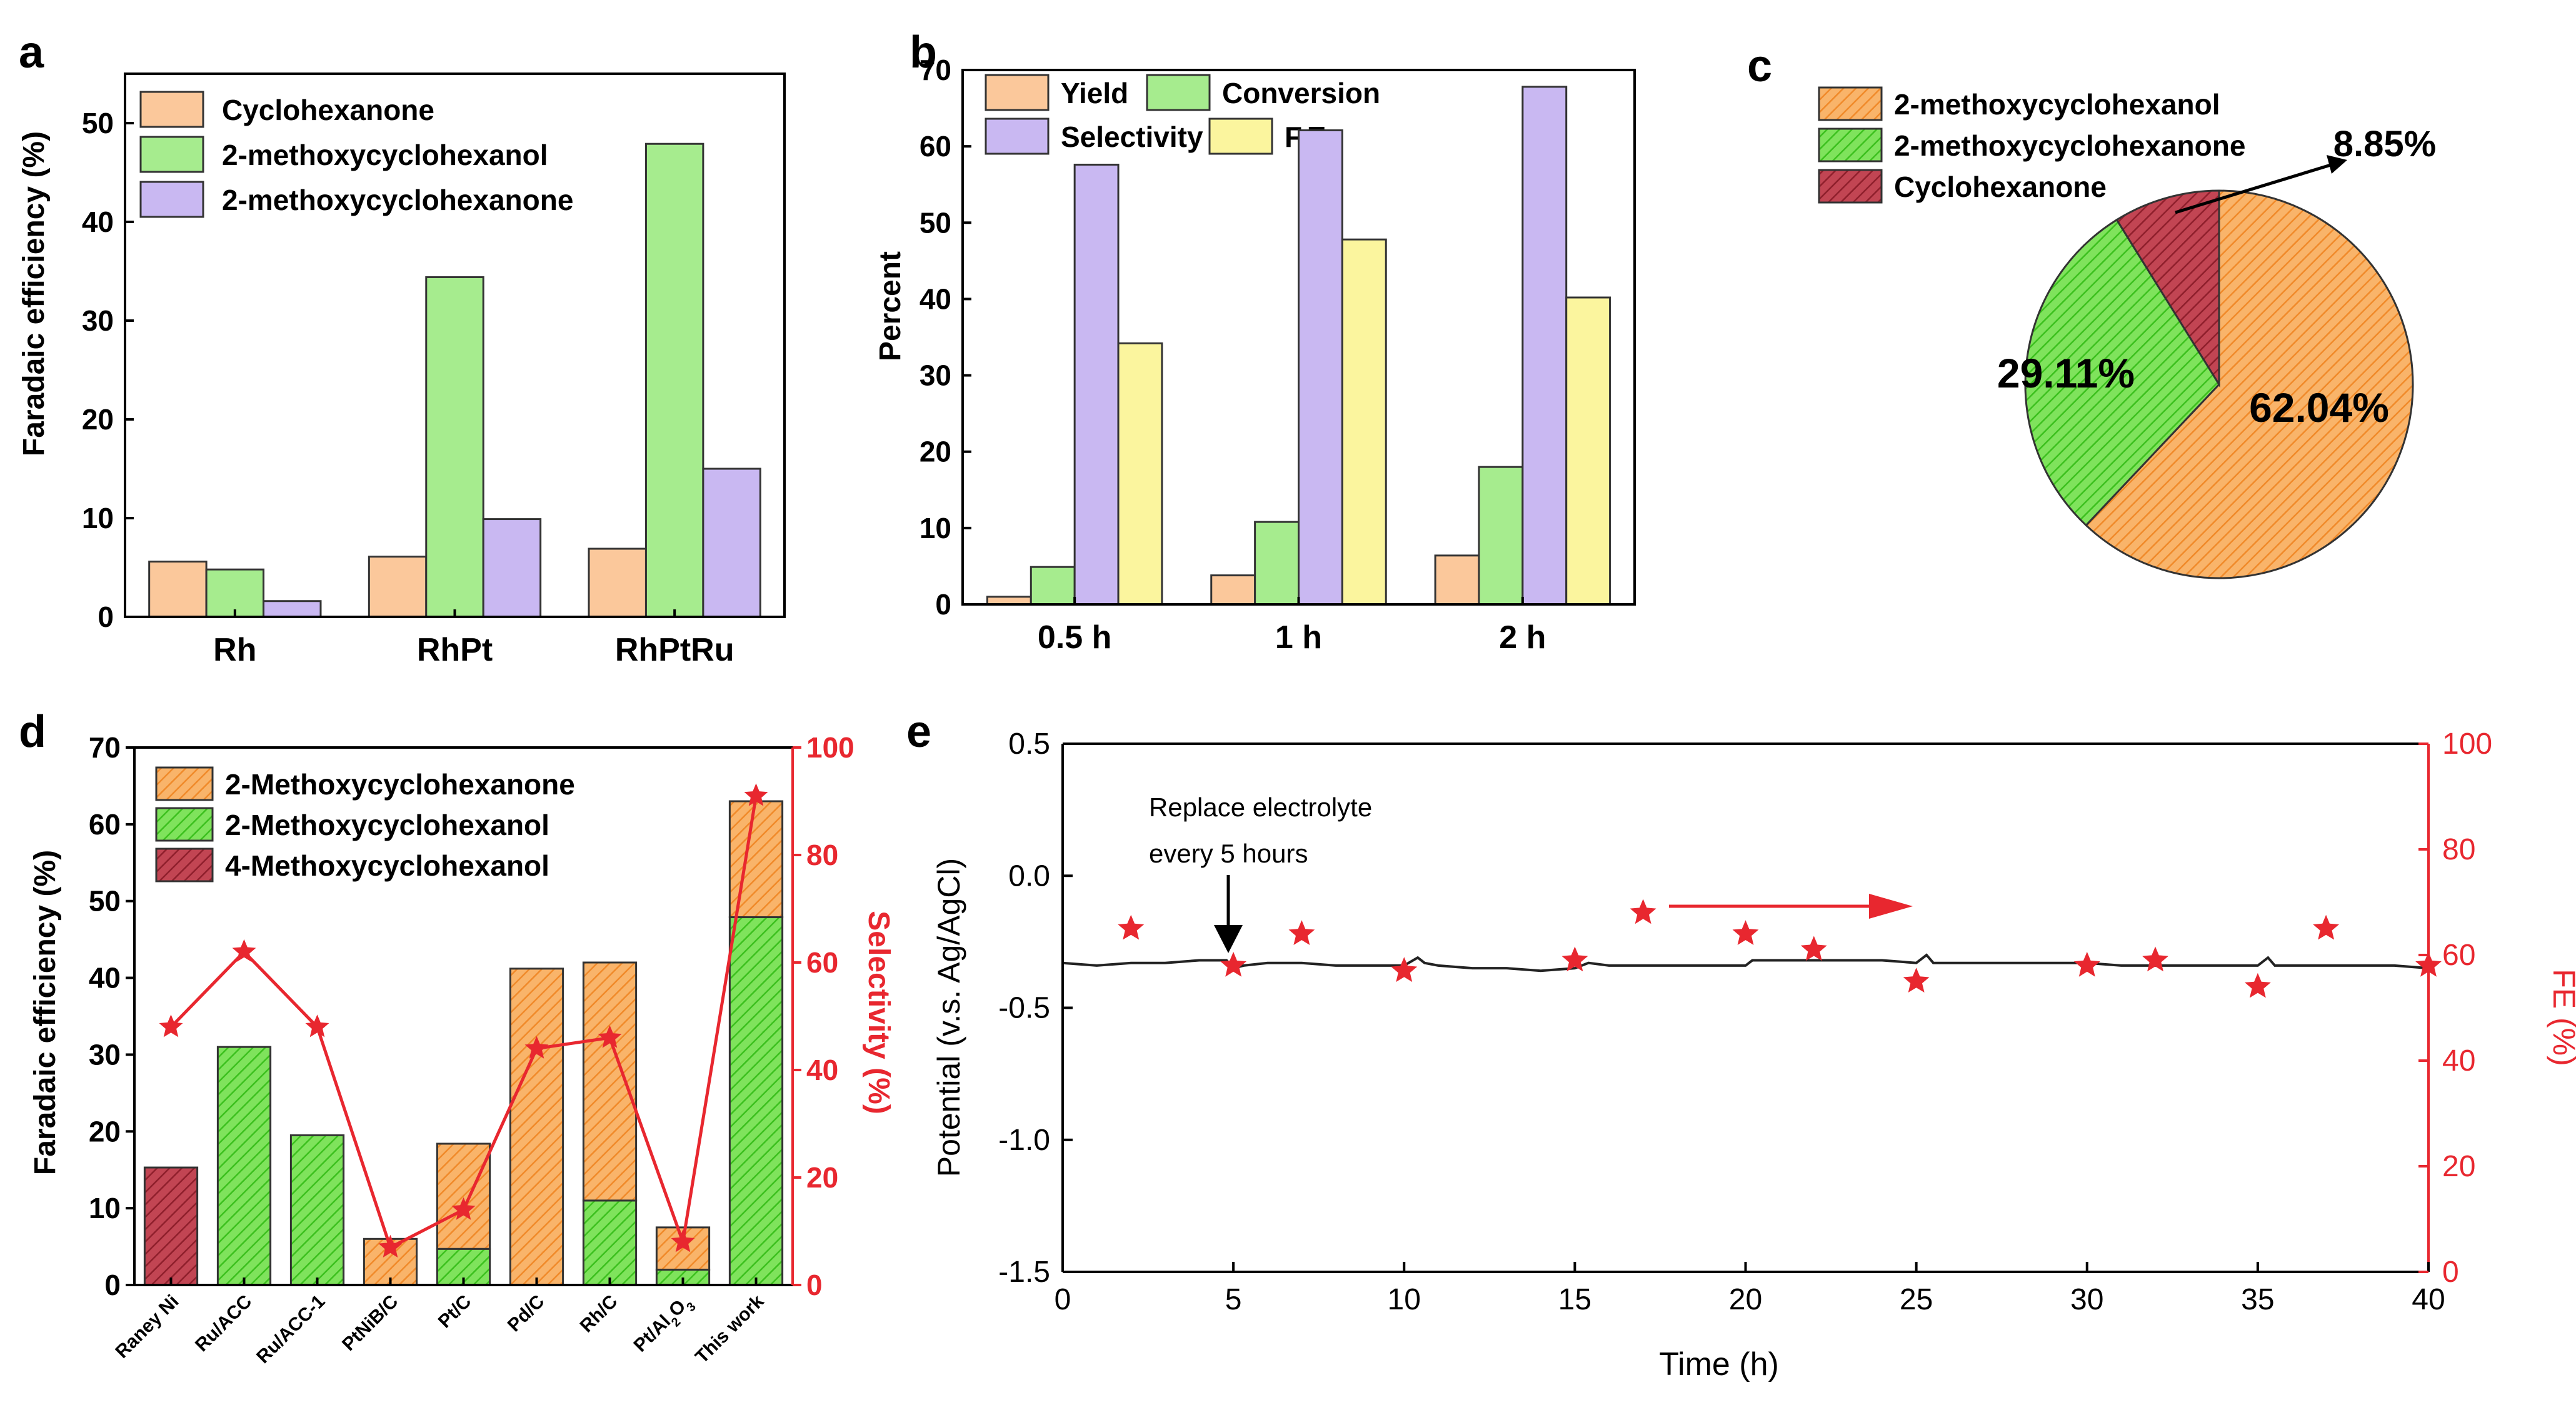 This screenshot has width=2576, height=1410. What do you see at coordinates (1916, 1300) in the screenshot?
I see `x-tick-label-25: 25` at bounding box center [1916, 1300].